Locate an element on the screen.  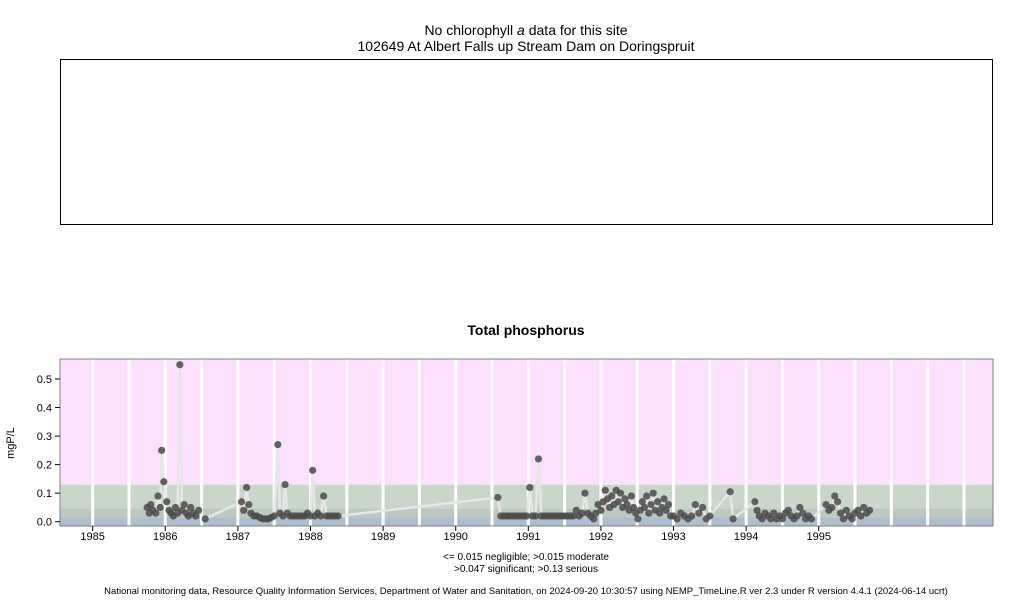
band-significant is located at coordinates (526, 496).